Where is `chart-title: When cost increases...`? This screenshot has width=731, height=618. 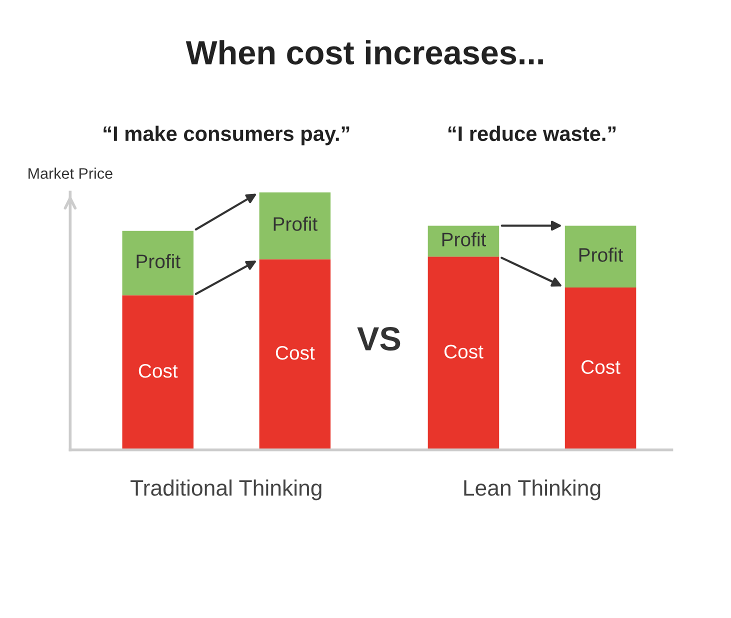
chart-title: When cost increases... is located at coordinates (364, 52).